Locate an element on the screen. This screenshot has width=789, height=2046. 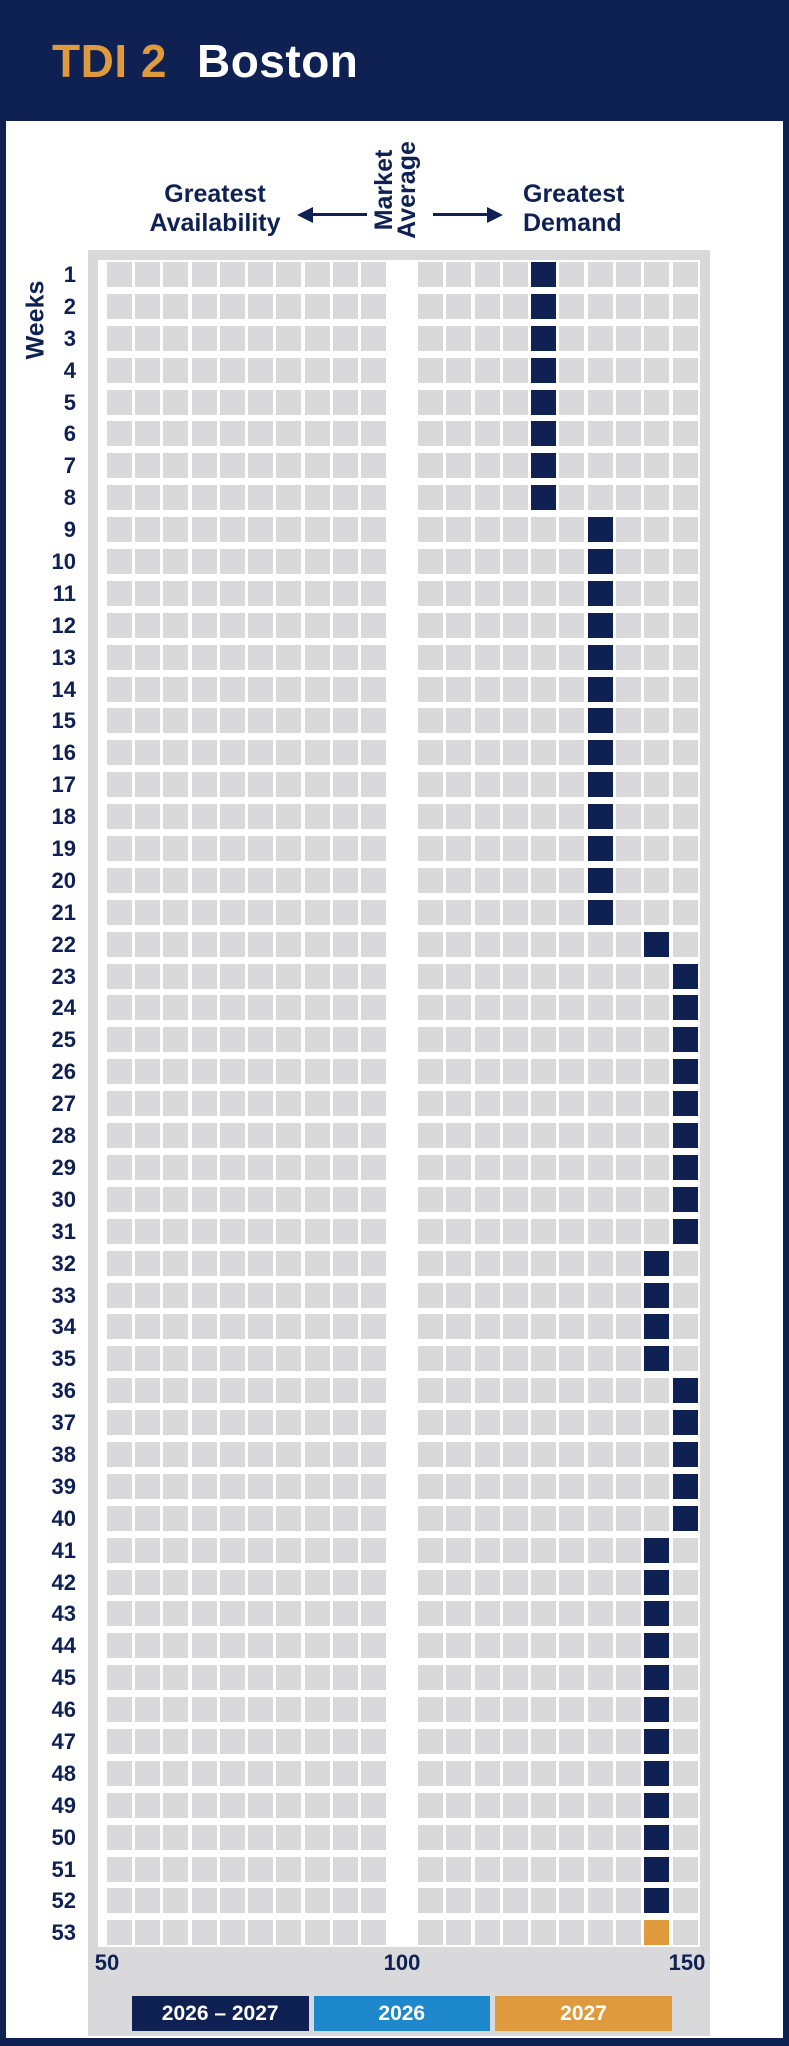
week-row: 29 is located at coordinates (370, 1167).